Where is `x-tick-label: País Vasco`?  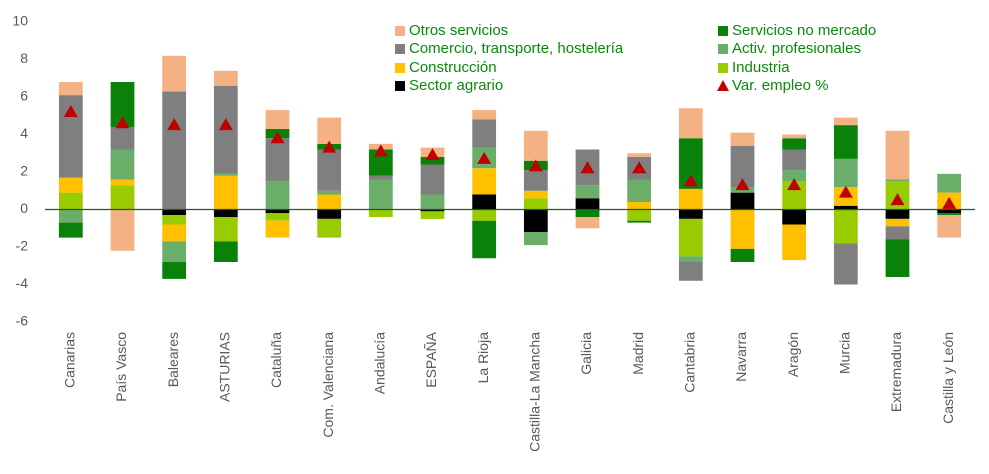 x-tick-label: País Vasco is located at coordinates (121, 367).